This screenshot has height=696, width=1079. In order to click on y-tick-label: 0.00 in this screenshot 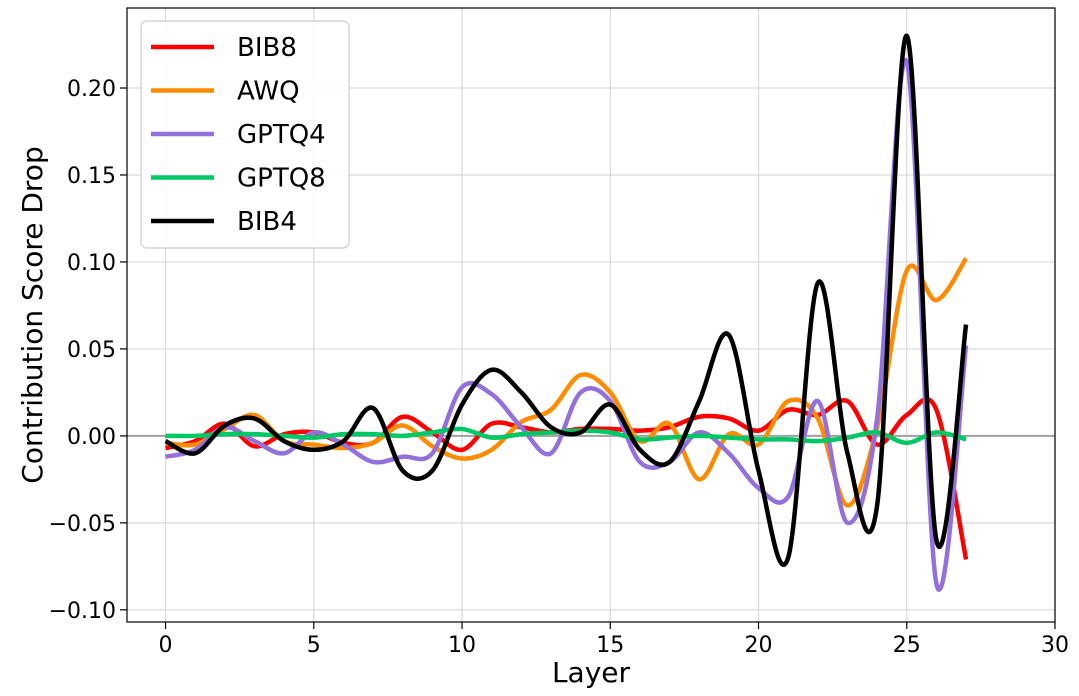, I will do `click(91, 437)`.